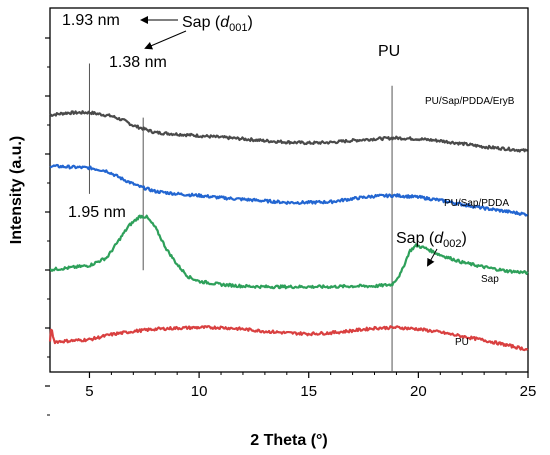  I want to click on annotation-sap-d002-close: ), so click(464, 238).